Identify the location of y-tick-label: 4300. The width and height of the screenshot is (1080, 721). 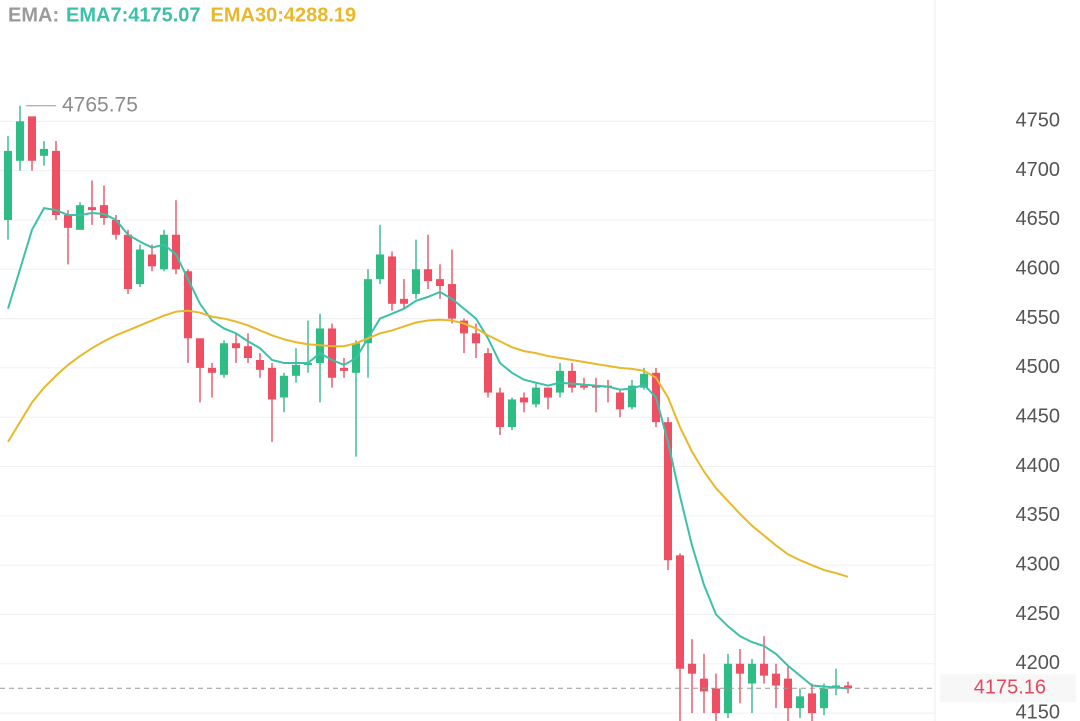
(1038, 564).